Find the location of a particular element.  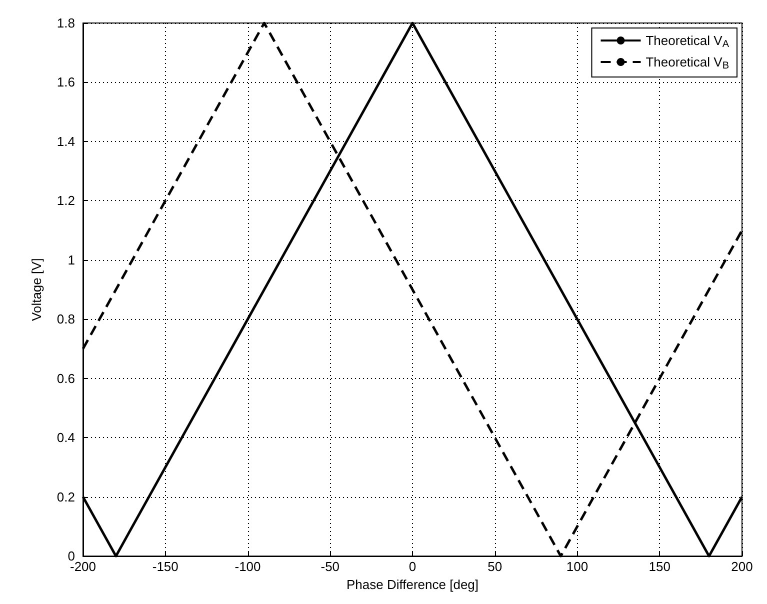

y-tick-label: 1.6 is located at coordinates (65, 82).